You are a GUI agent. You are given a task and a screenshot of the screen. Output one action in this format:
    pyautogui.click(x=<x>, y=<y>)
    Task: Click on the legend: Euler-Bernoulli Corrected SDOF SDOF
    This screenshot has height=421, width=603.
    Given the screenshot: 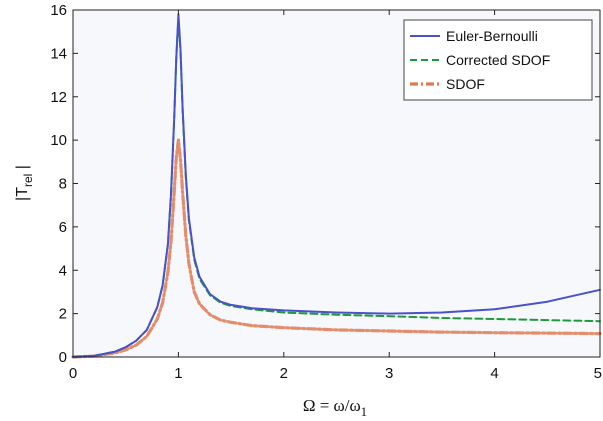 What is the action you would take?
    pyautogui.click(x=498, y=60)
    